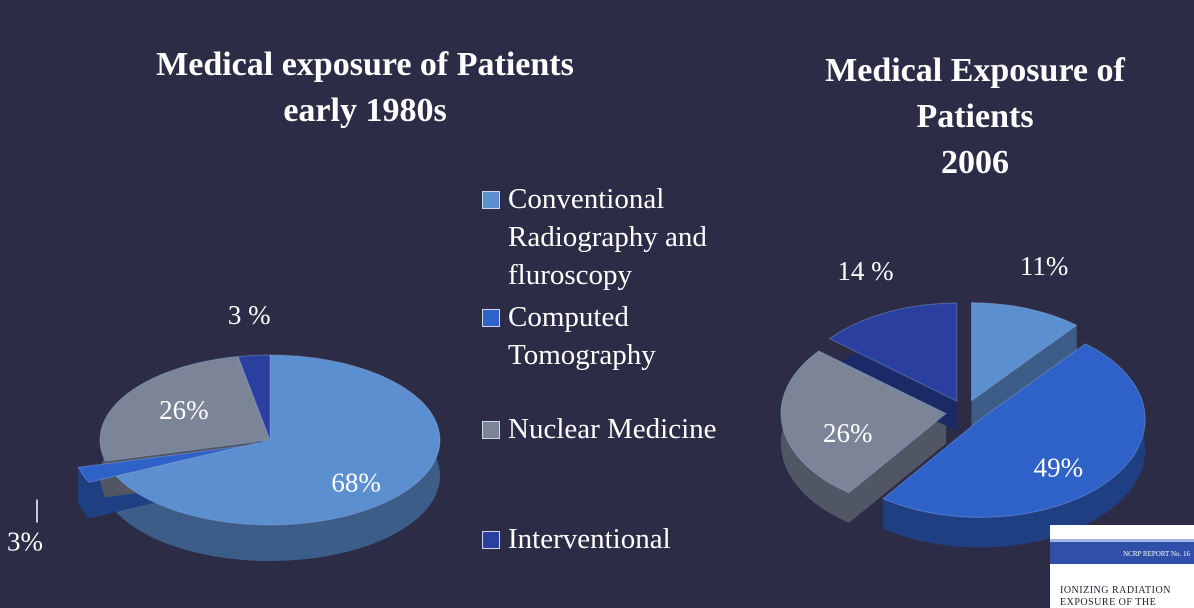 The width and height of the screenshot is (1194, 608). What do you see at coordinates (612, 429) in the screenshot?
I see `legend-label: Nuclear Medicine` at bounding box center [612, 429].